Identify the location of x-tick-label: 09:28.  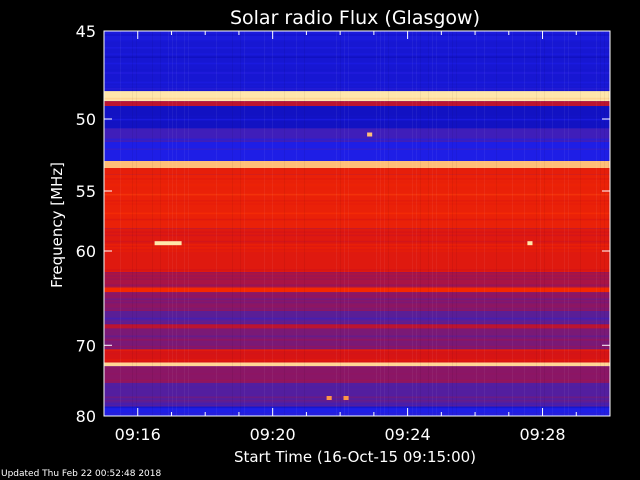
(542, 434).